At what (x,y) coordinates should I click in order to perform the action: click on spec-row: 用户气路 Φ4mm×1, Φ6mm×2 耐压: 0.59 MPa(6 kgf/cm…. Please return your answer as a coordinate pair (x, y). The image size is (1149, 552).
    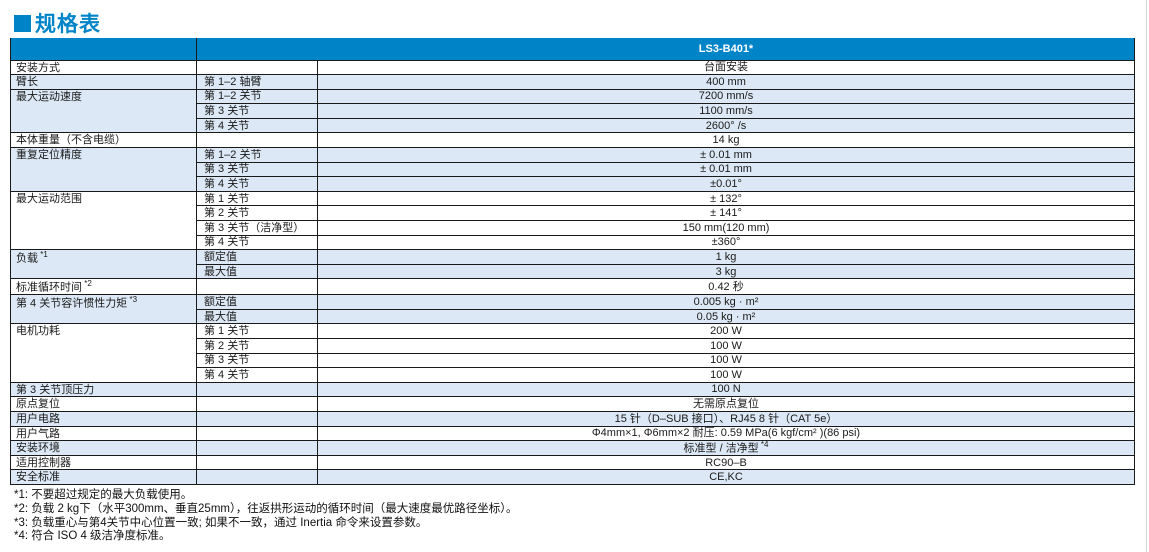
    Looking at the image, I should click on (573, 433).